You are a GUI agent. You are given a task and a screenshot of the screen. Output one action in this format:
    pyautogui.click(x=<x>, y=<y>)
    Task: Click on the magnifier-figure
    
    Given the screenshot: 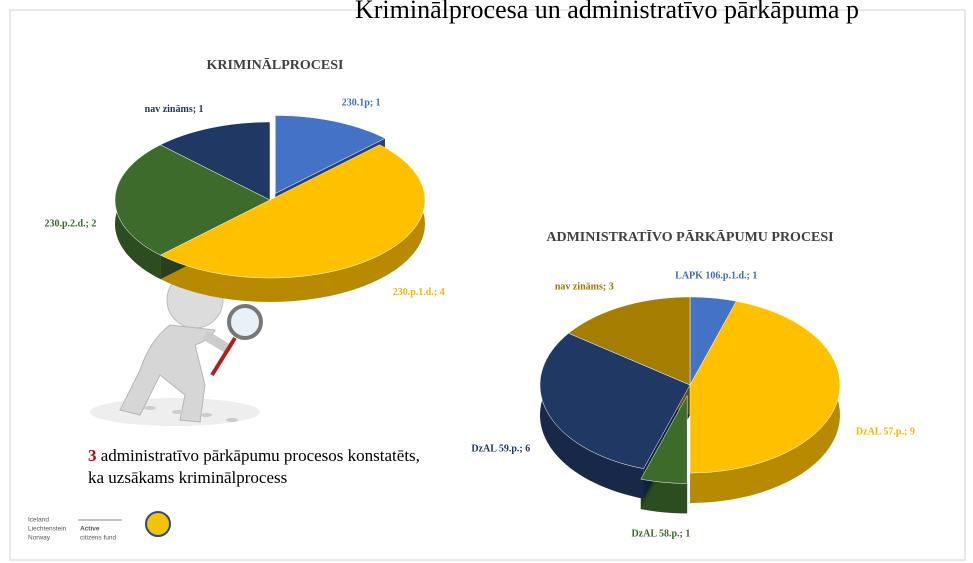 What is the action you would take?
    pyautogui.click(x=176, y=348)
    